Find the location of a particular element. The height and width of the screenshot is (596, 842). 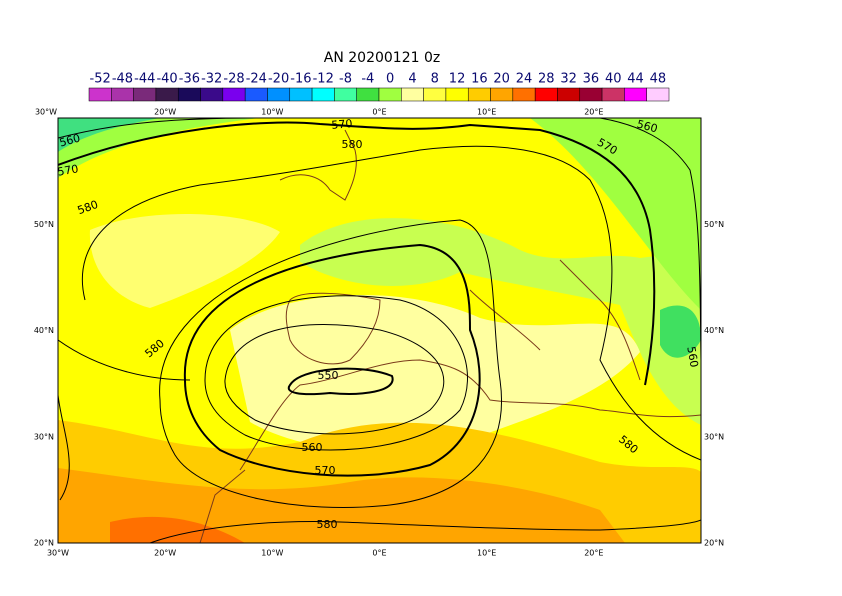

colorbar-label: -20 is located at coordinates (278, 79).